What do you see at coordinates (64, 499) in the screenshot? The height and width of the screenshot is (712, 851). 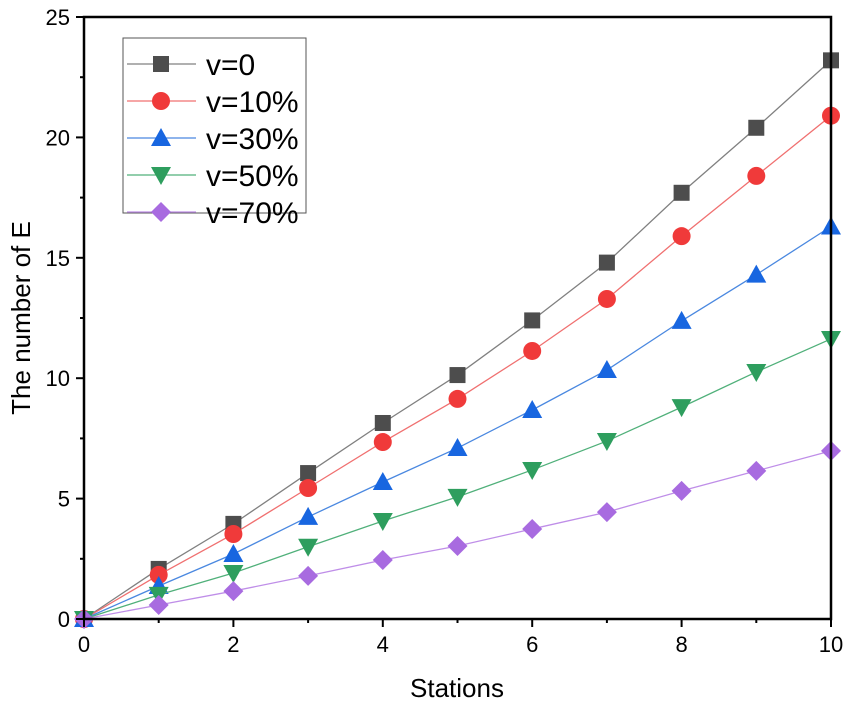 I see `y-tick-label: 5` at bounding box center [64, 499].